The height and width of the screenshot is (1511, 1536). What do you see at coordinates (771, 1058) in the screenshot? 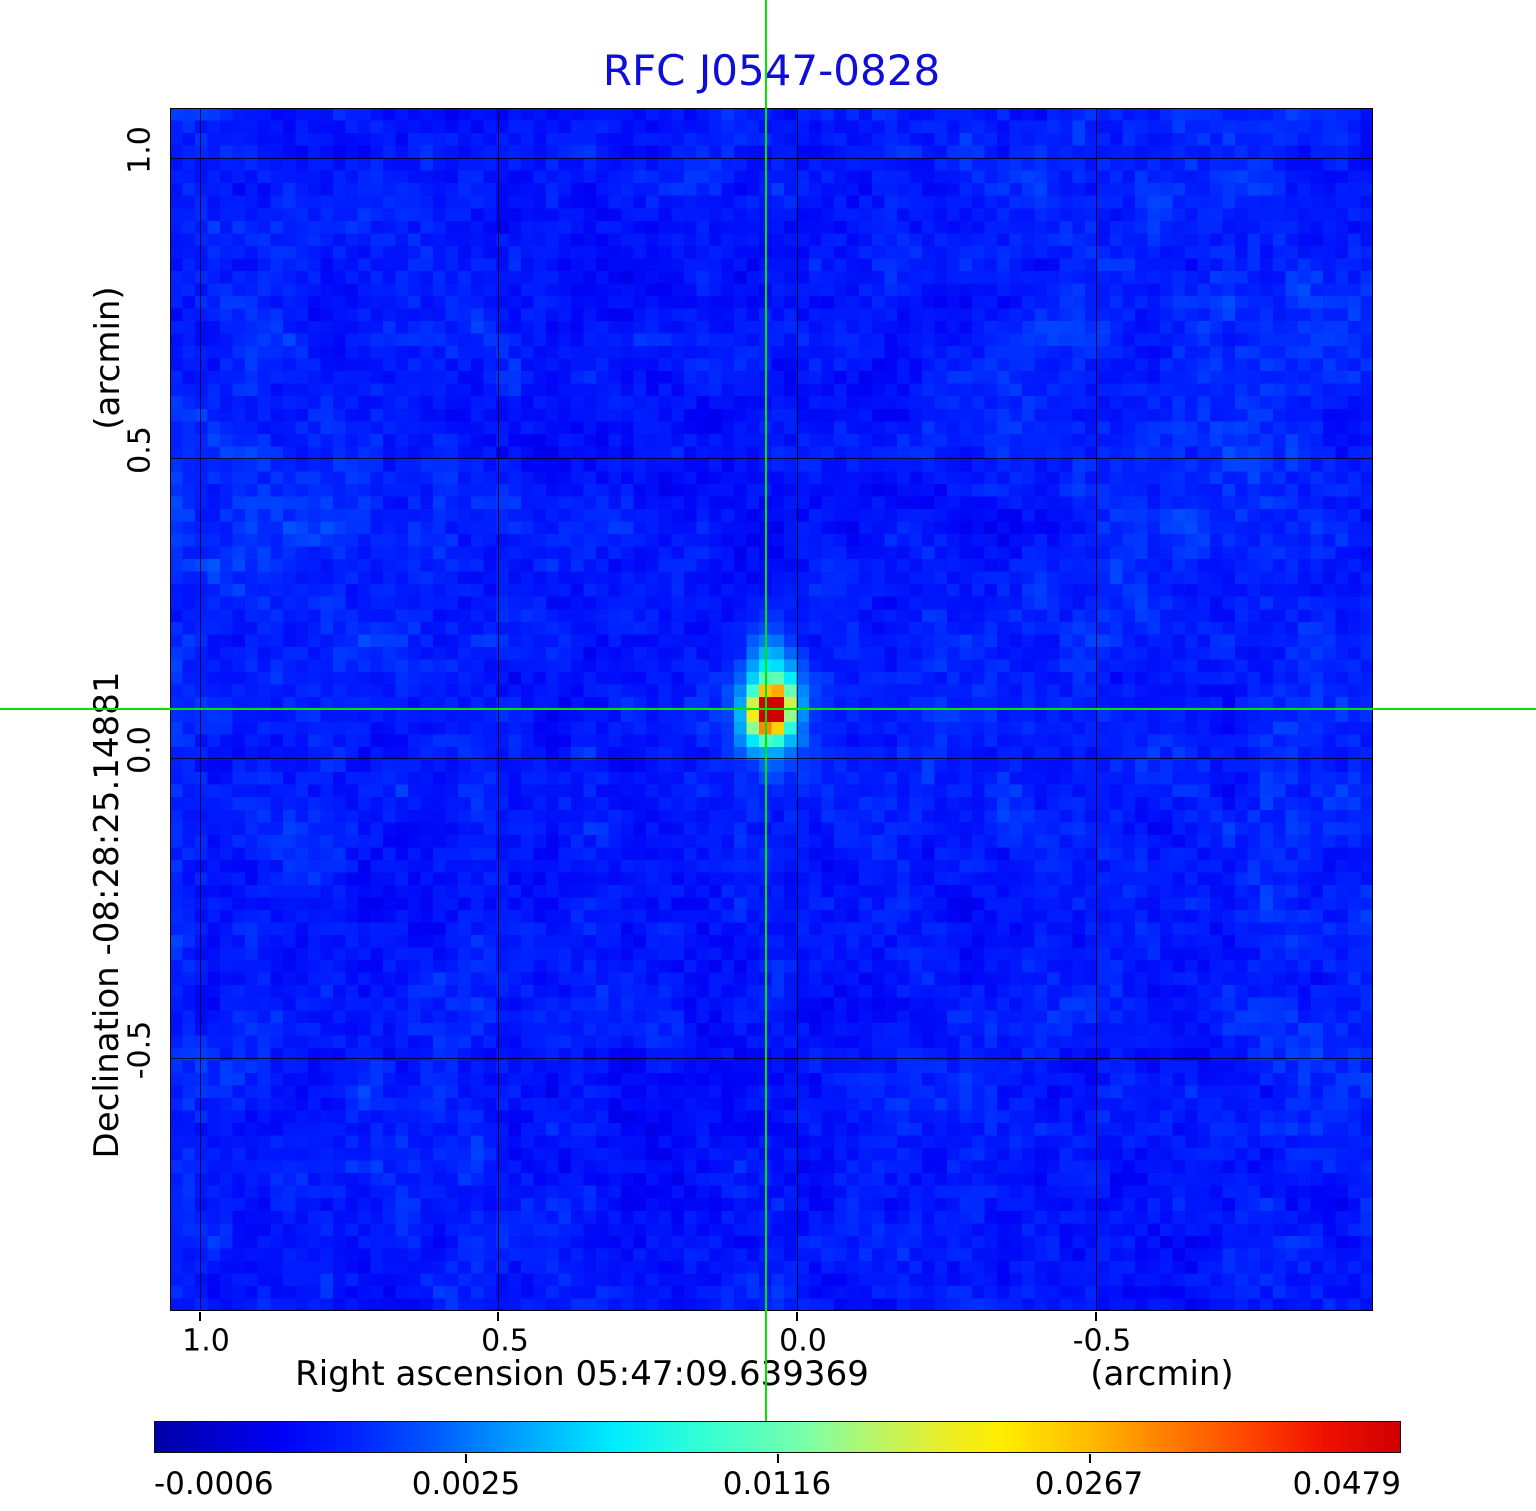
I see `gridline-horizontal--0.5` at bounding box center [771, 1058].